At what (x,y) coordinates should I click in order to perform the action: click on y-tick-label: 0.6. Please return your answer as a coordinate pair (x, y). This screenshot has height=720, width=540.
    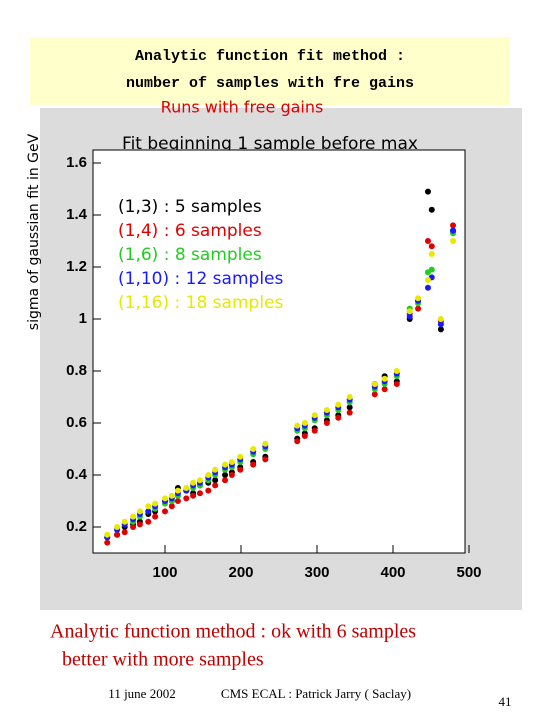
    Looking at the image, I should click on (76, 422).